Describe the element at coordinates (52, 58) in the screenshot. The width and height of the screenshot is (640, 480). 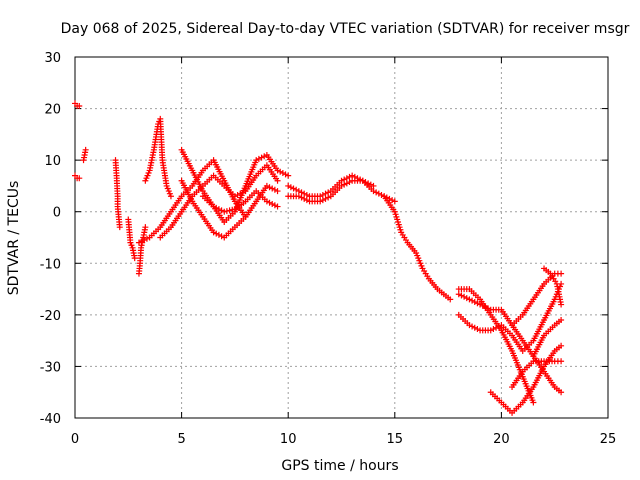
I see `y-tick-label: 30` at that location.